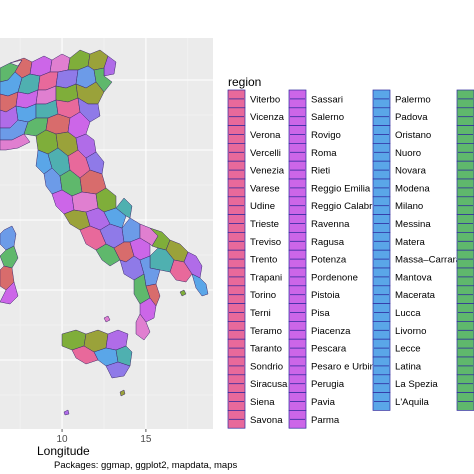 The width and height of the screenshot is (474, 474). I want to click on legend-label: Pesaro e Urbino, so click(345, 366).